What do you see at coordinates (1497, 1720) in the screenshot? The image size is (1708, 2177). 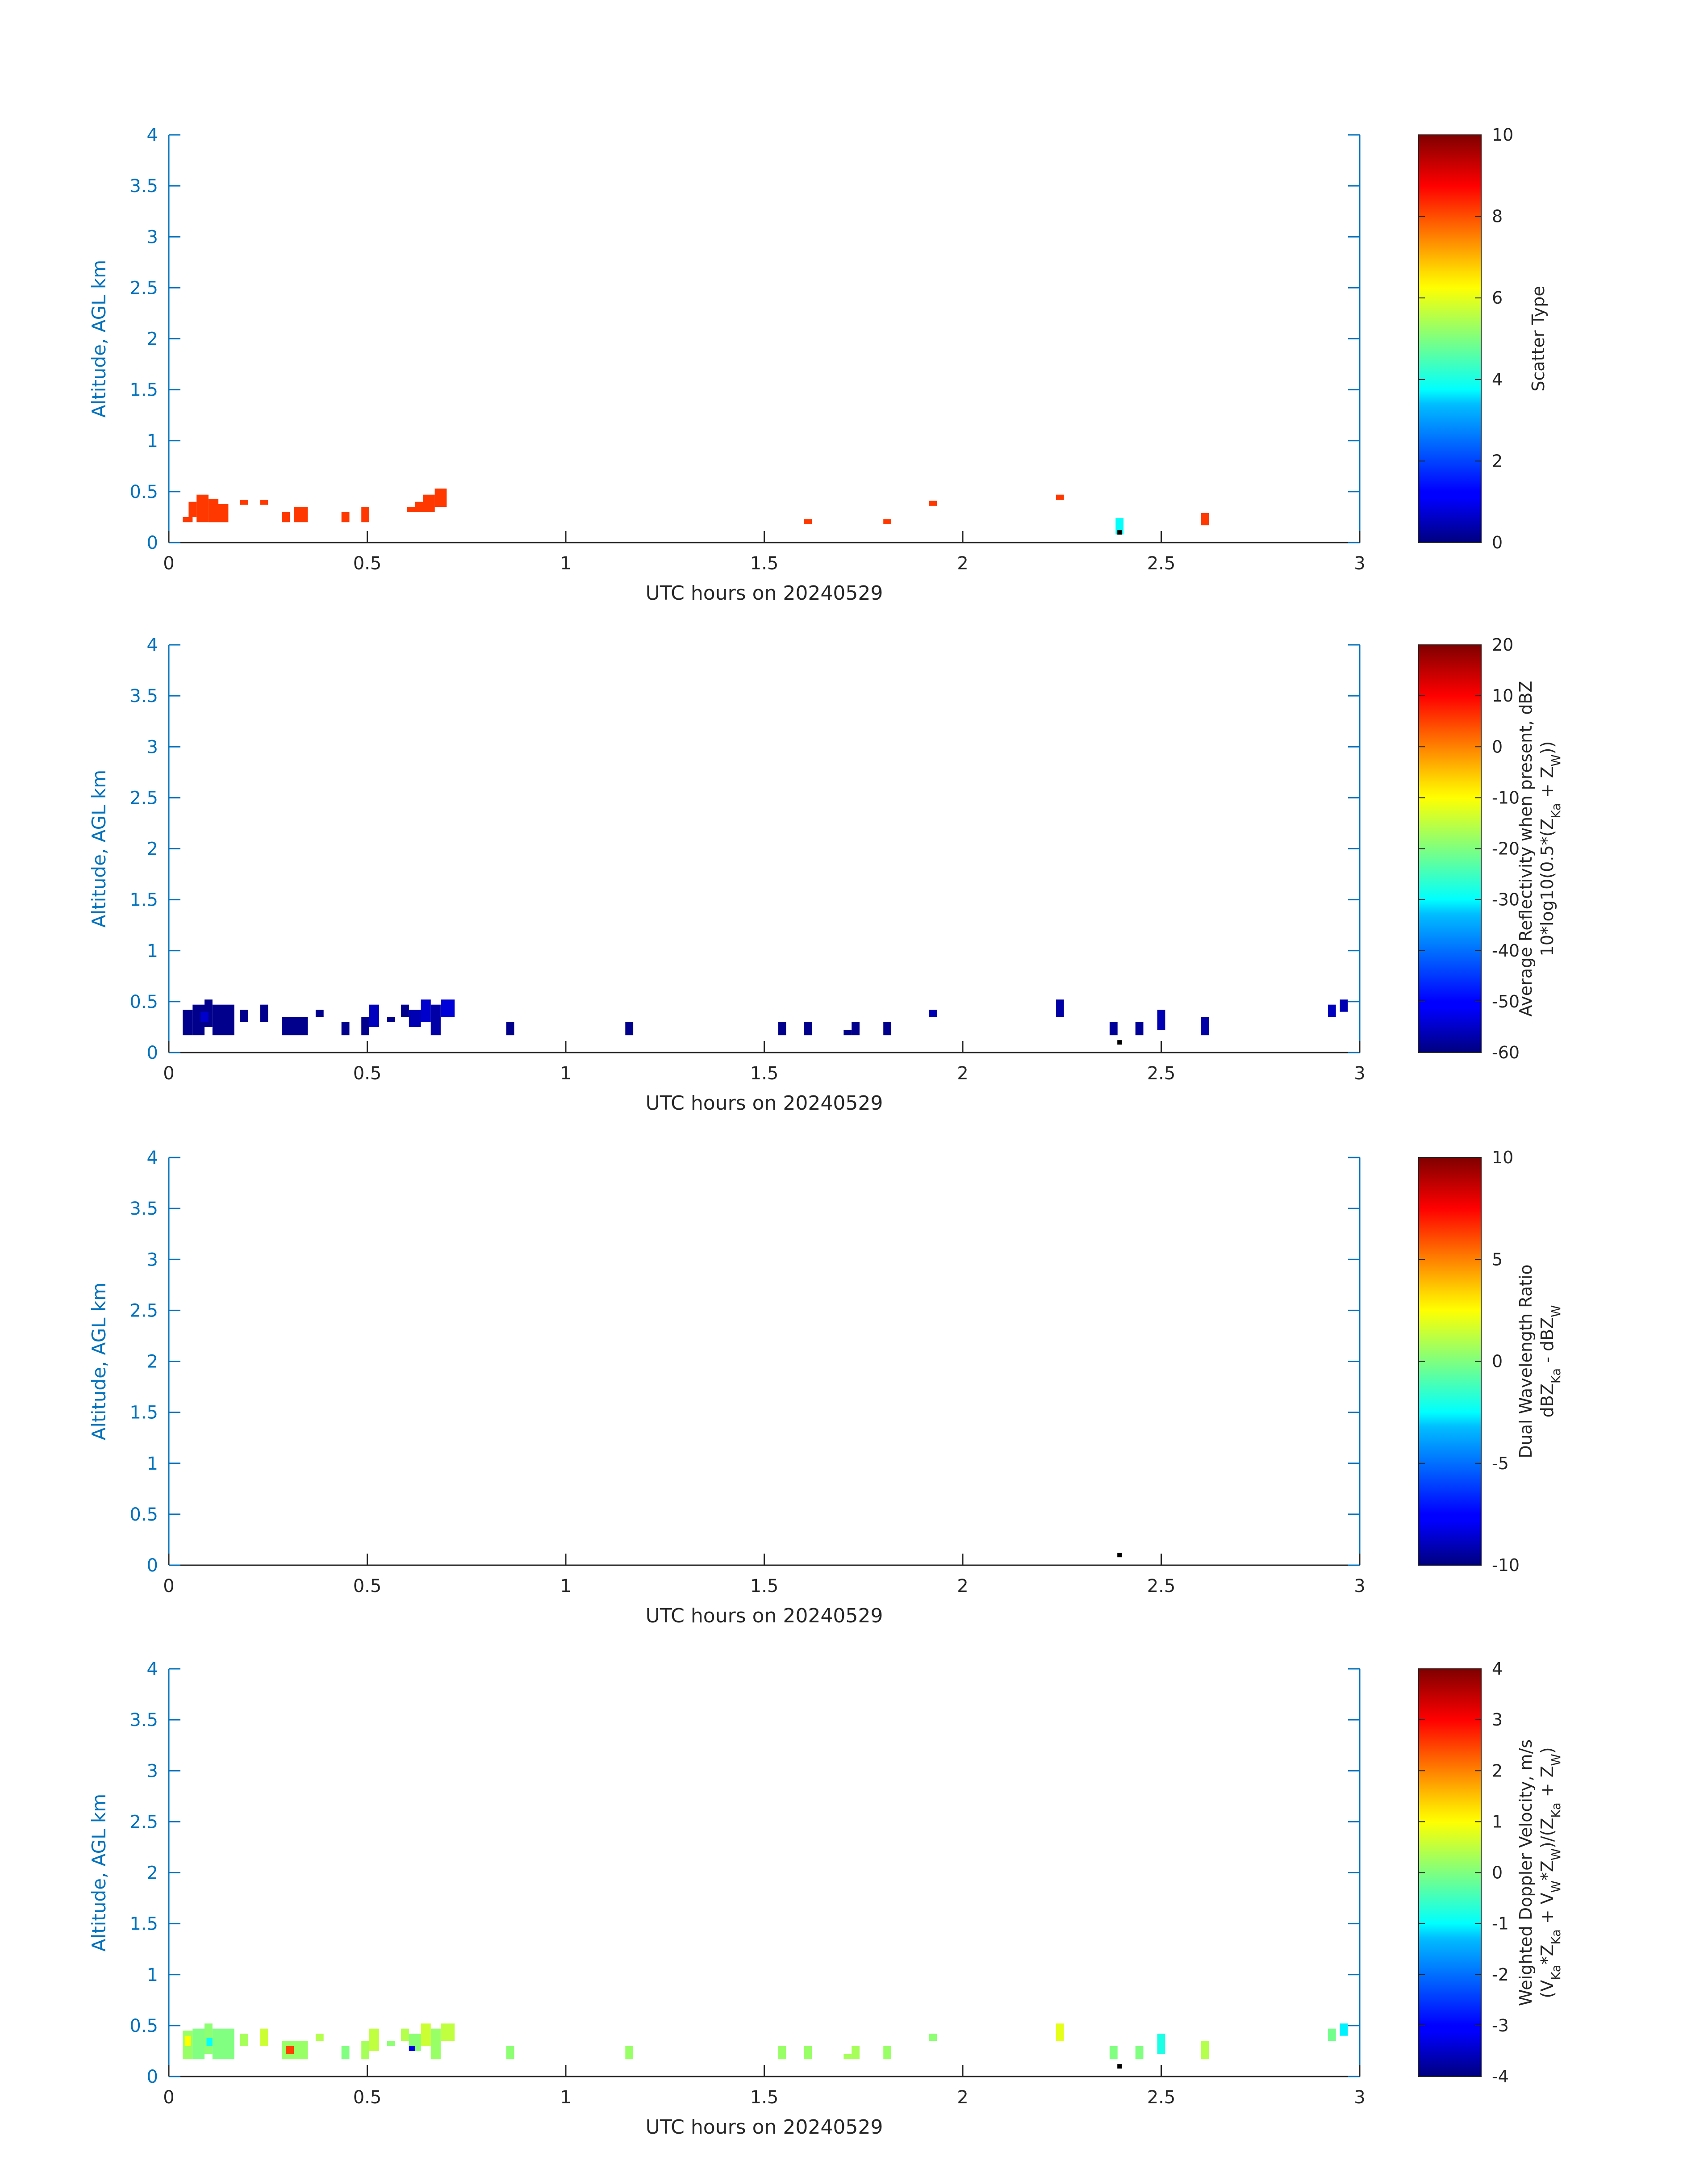 I see `colorbar-tick-label: 3` at bounding box center [1497, 1720].